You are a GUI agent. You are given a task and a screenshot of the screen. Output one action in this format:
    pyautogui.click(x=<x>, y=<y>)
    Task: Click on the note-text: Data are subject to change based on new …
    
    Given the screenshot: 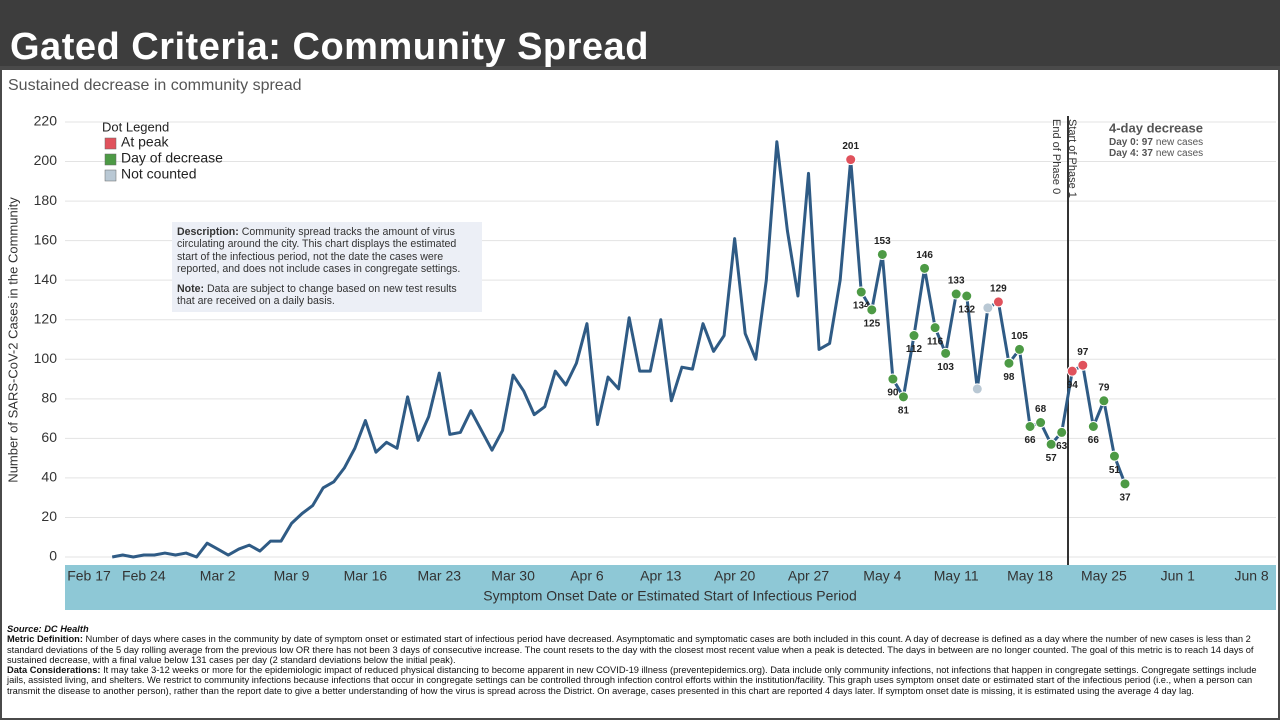 What is the action you would take?
    pyautogui.click(x=317, y=295)
    